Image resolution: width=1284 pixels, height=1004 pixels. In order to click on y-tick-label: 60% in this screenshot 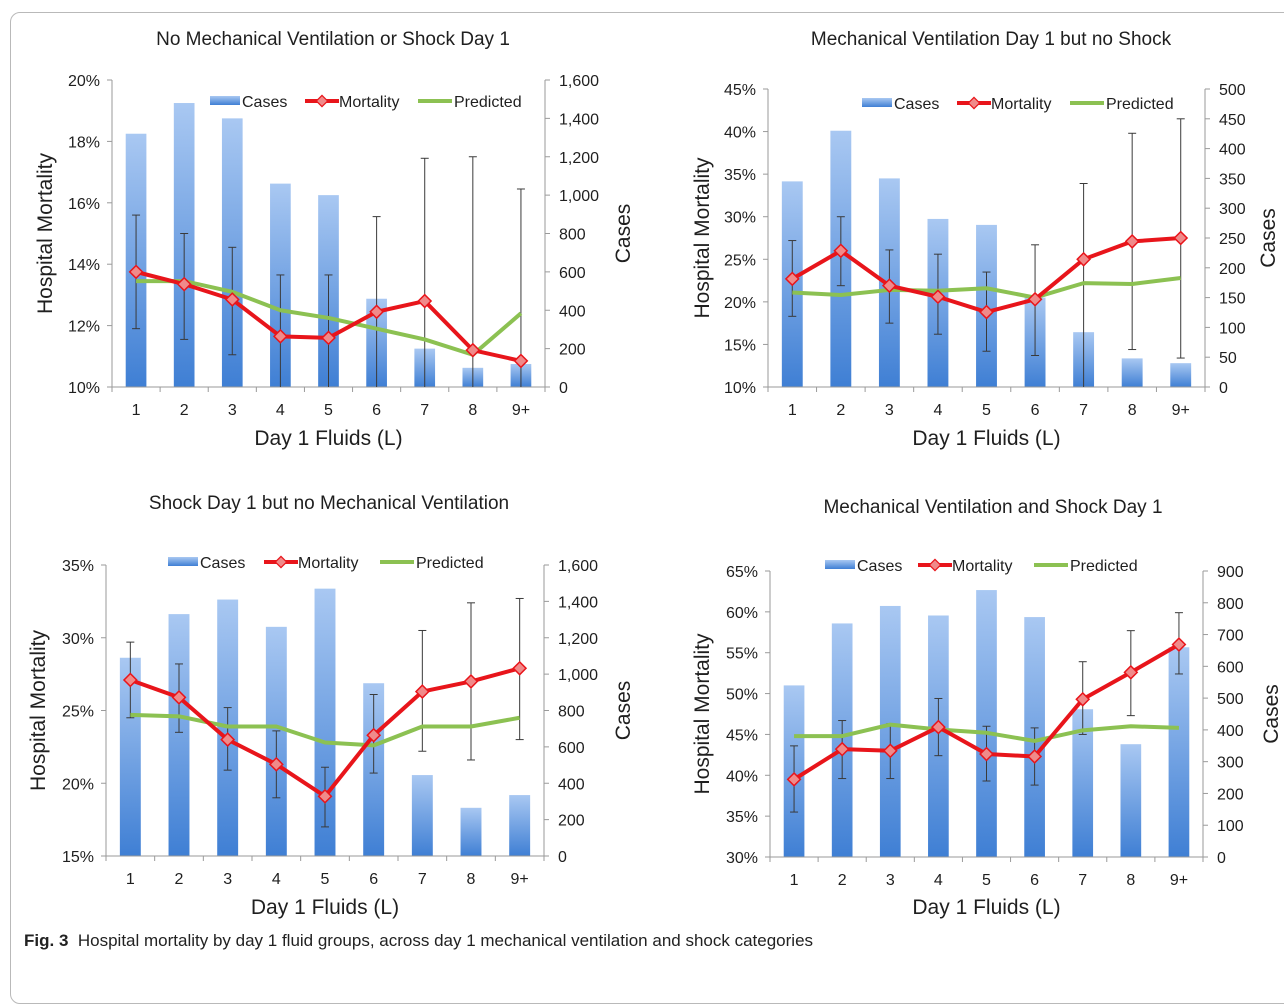, I will do `click(742, 613)`.